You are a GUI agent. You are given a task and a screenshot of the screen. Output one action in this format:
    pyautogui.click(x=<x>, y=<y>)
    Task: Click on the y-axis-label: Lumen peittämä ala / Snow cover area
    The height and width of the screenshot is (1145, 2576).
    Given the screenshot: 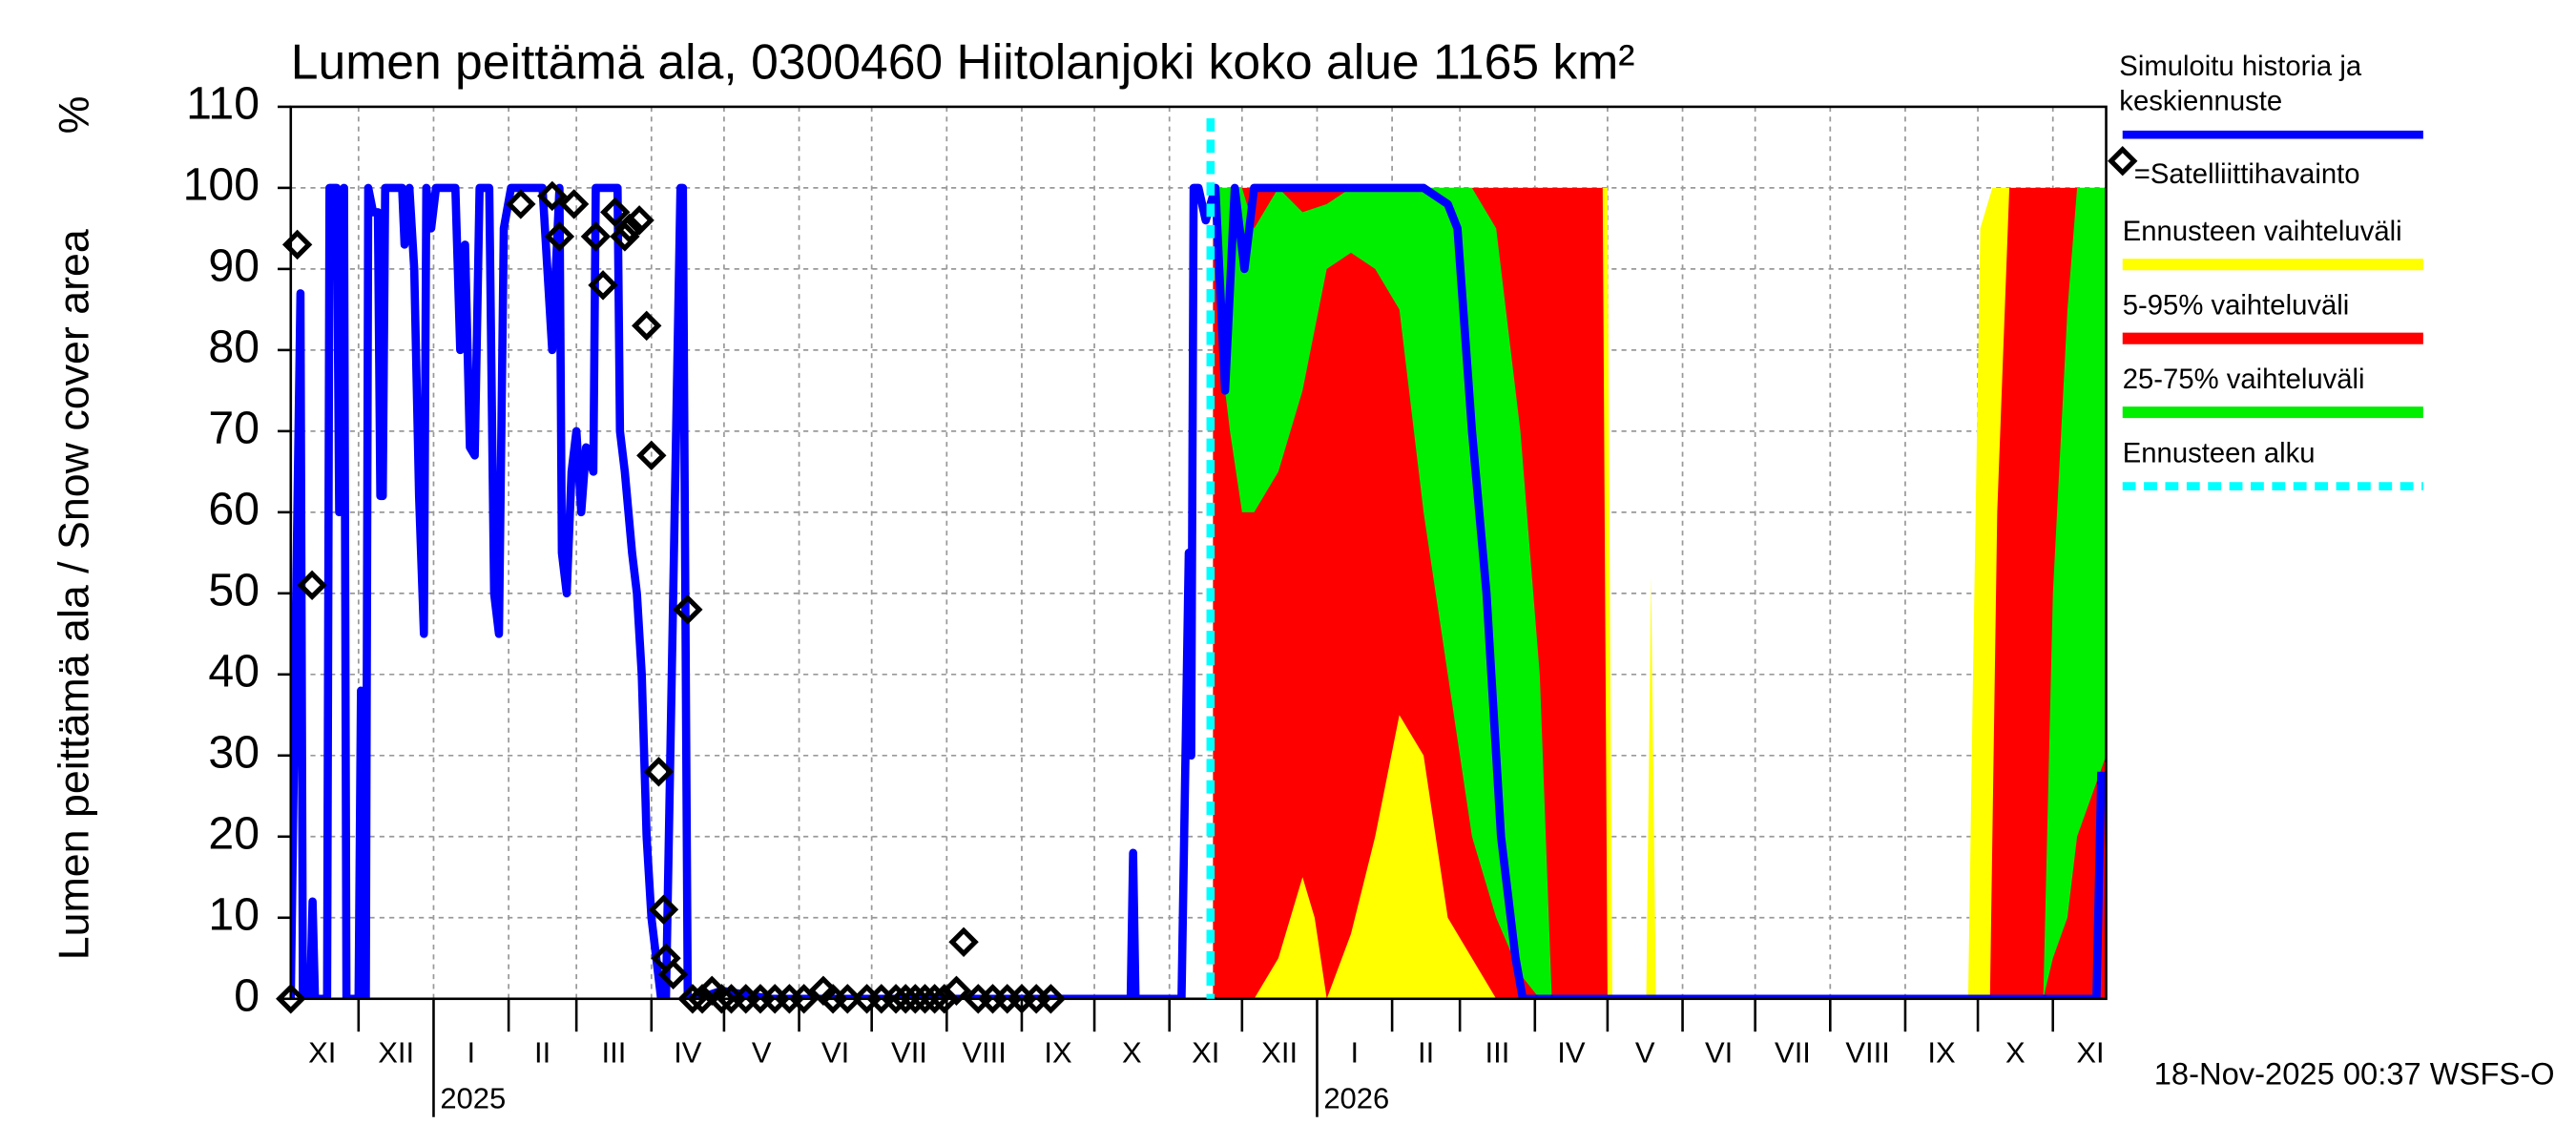 What is the action you would take?
    pyautogui.click(x=74, y=594)
    